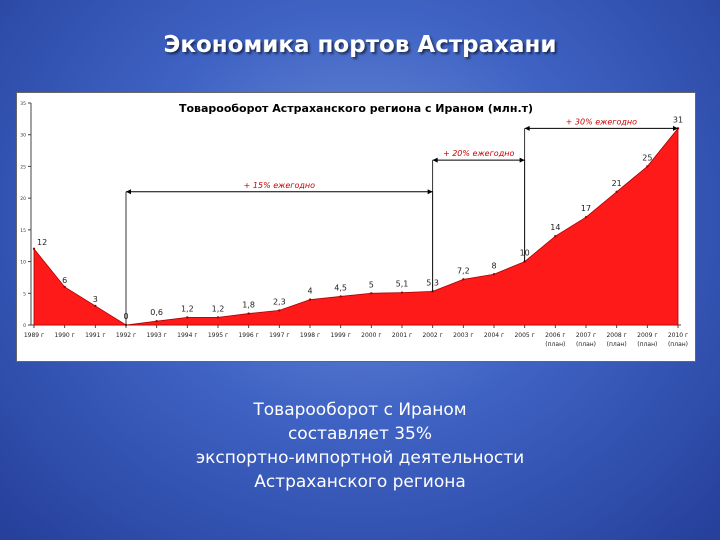 This screenshot has height=540, width=720. I want to click on y-tick-label: 10, so click(23, 263).